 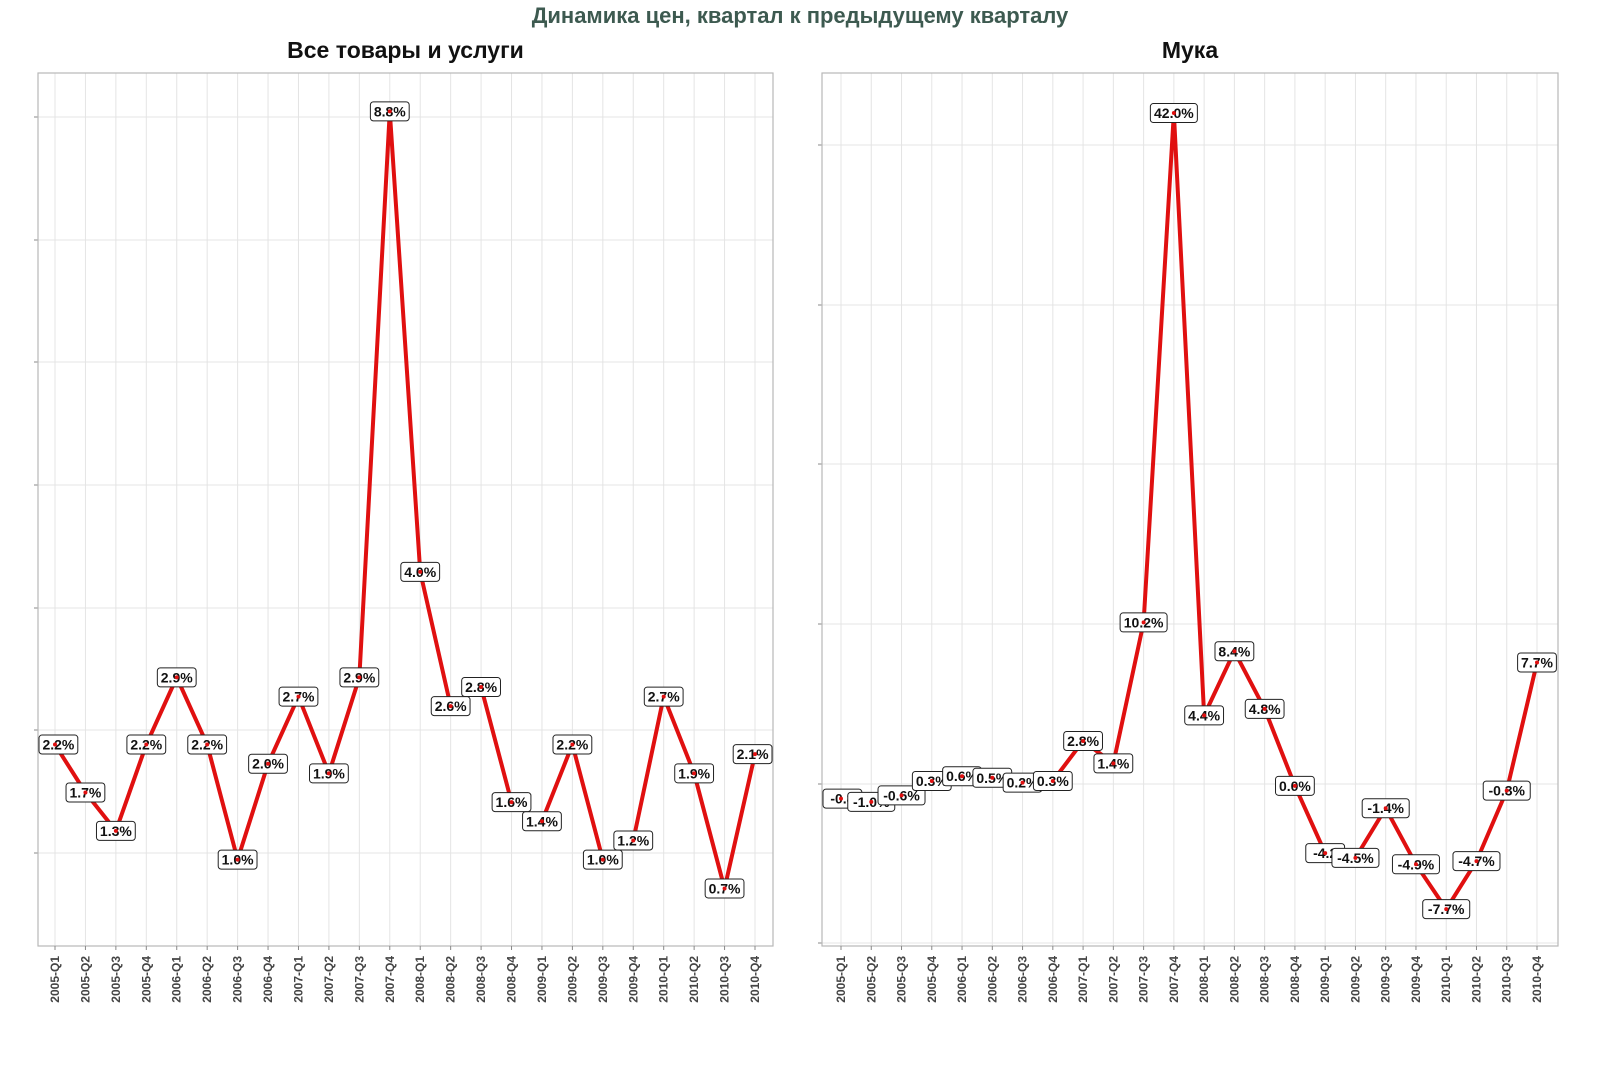 What do you see at coordinates (1355, 979) in the screenshot?
I see `x-tick-label: 2009-Q2` at bounding box center [1355, 979].